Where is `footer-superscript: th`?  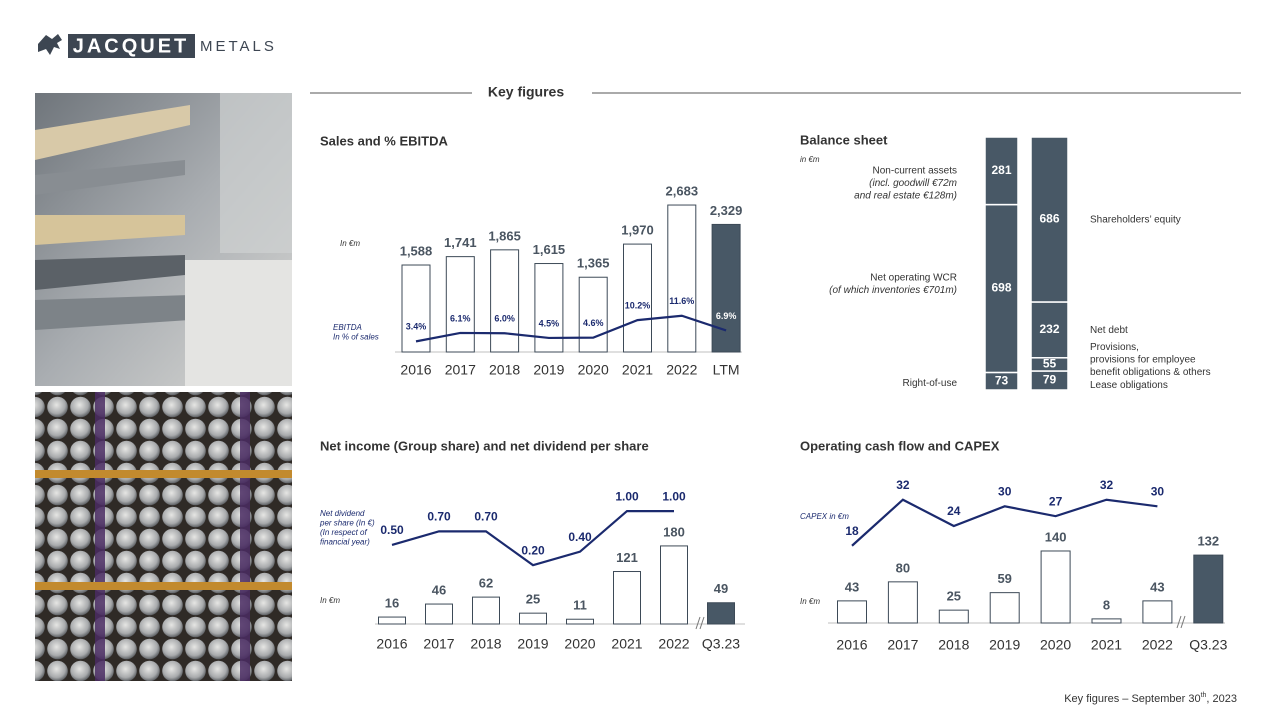
footer-superscript: th is located at coordinates (1204, 695).